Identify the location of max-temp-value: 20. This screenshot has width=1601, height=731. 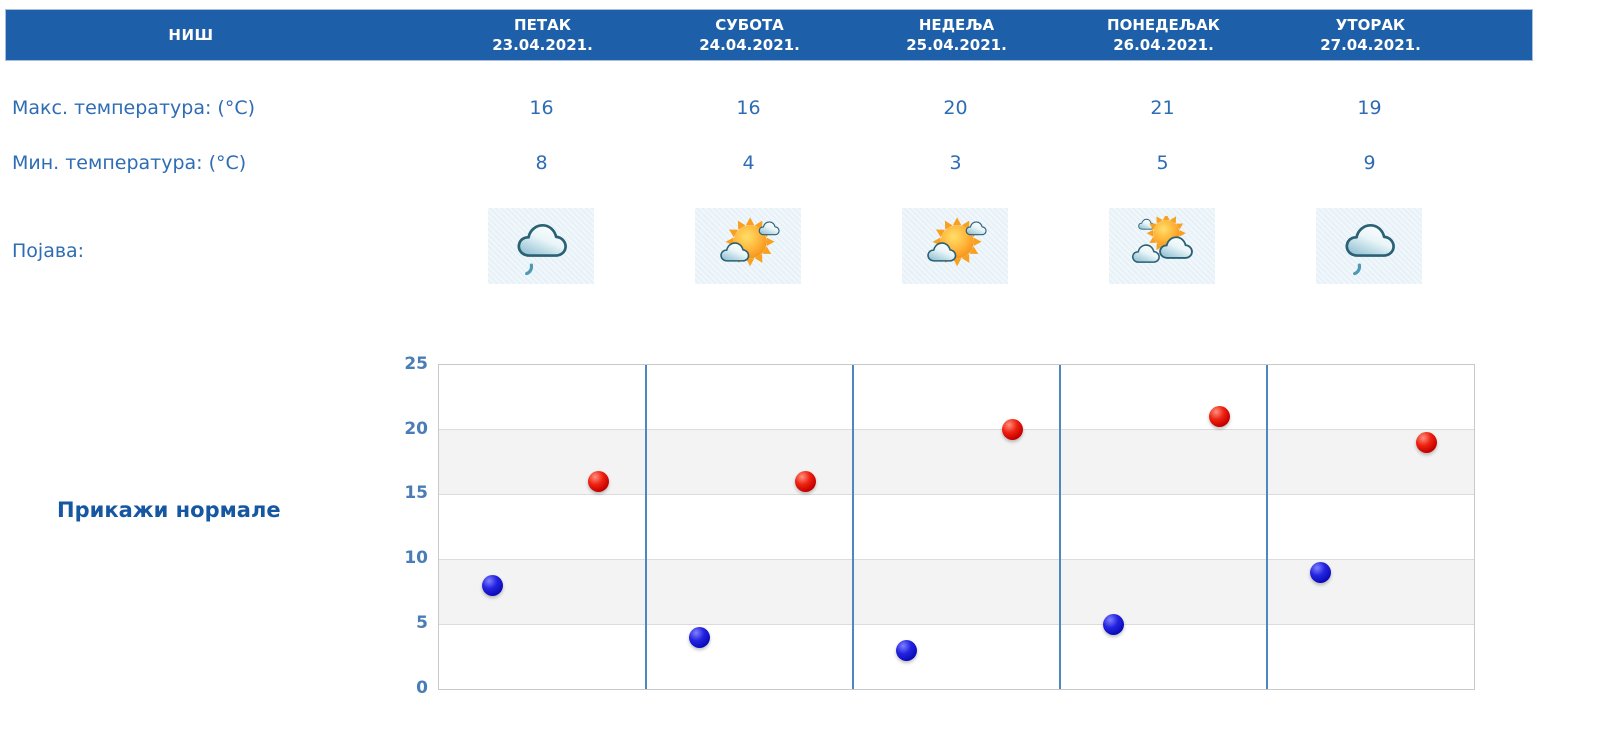
(955, 108).